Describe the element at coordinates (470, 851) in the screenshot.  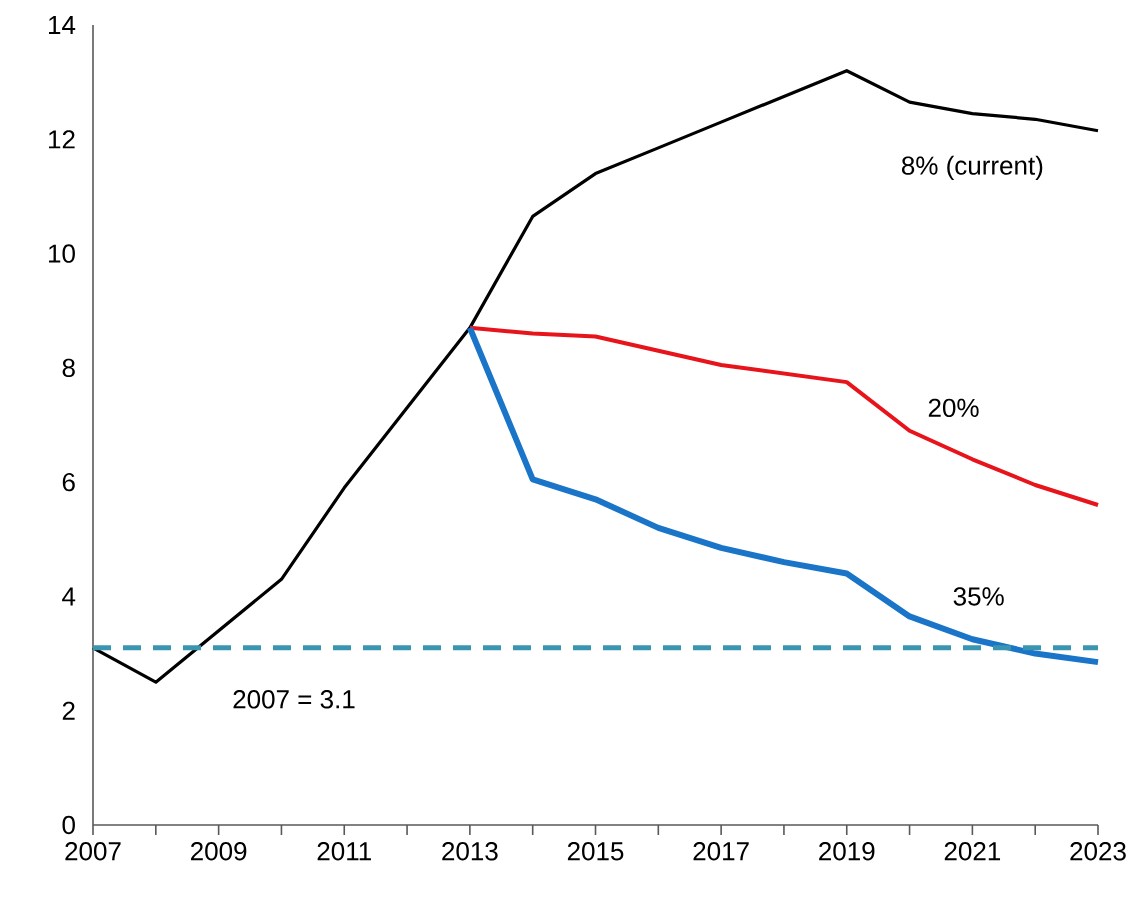
I see `x-tick-label: 2013` at that location.